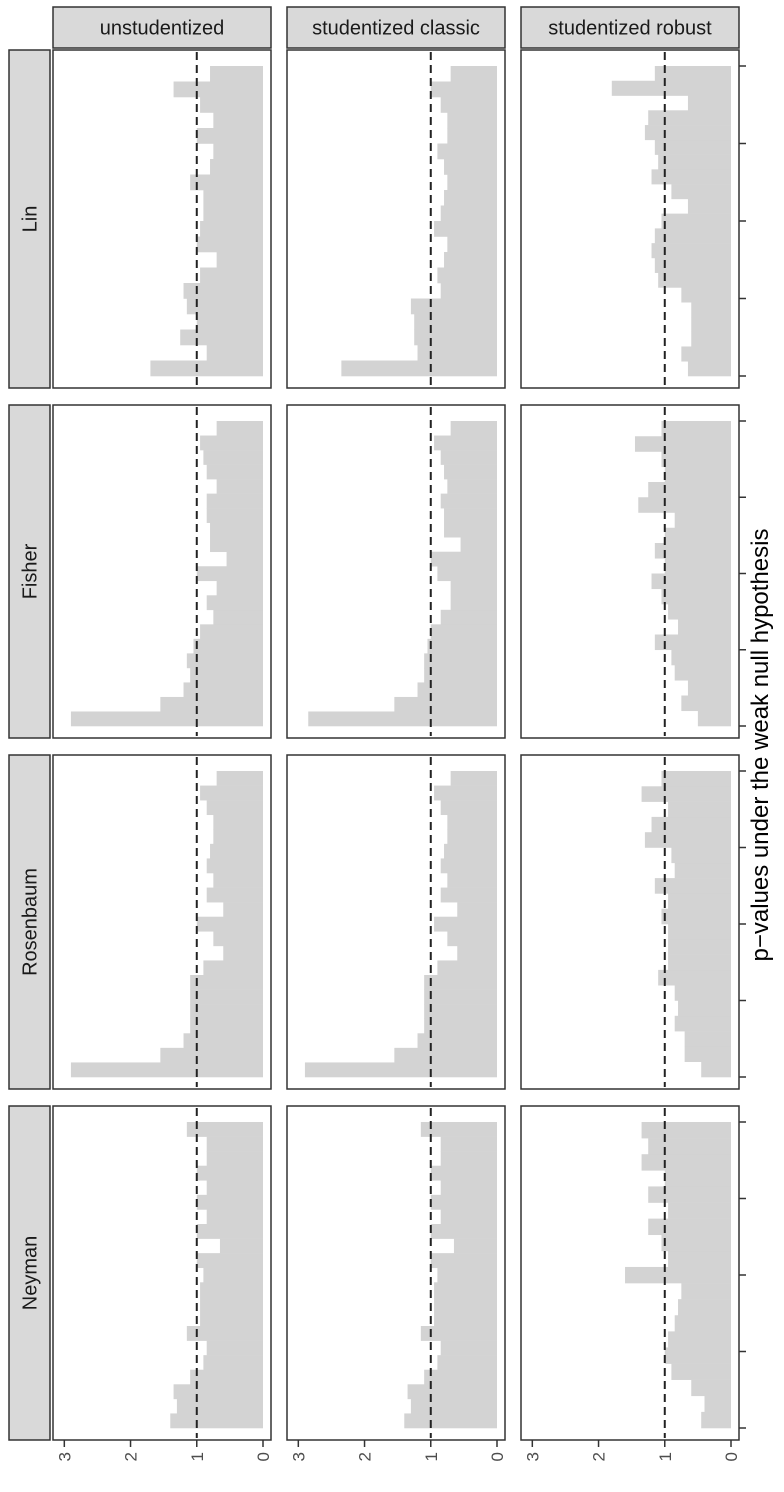 The image size is (784, 1492). Describe the element at coordinates (162, 1273) in the screenshot. I see `panel-neyman-unstudentized` at that location.